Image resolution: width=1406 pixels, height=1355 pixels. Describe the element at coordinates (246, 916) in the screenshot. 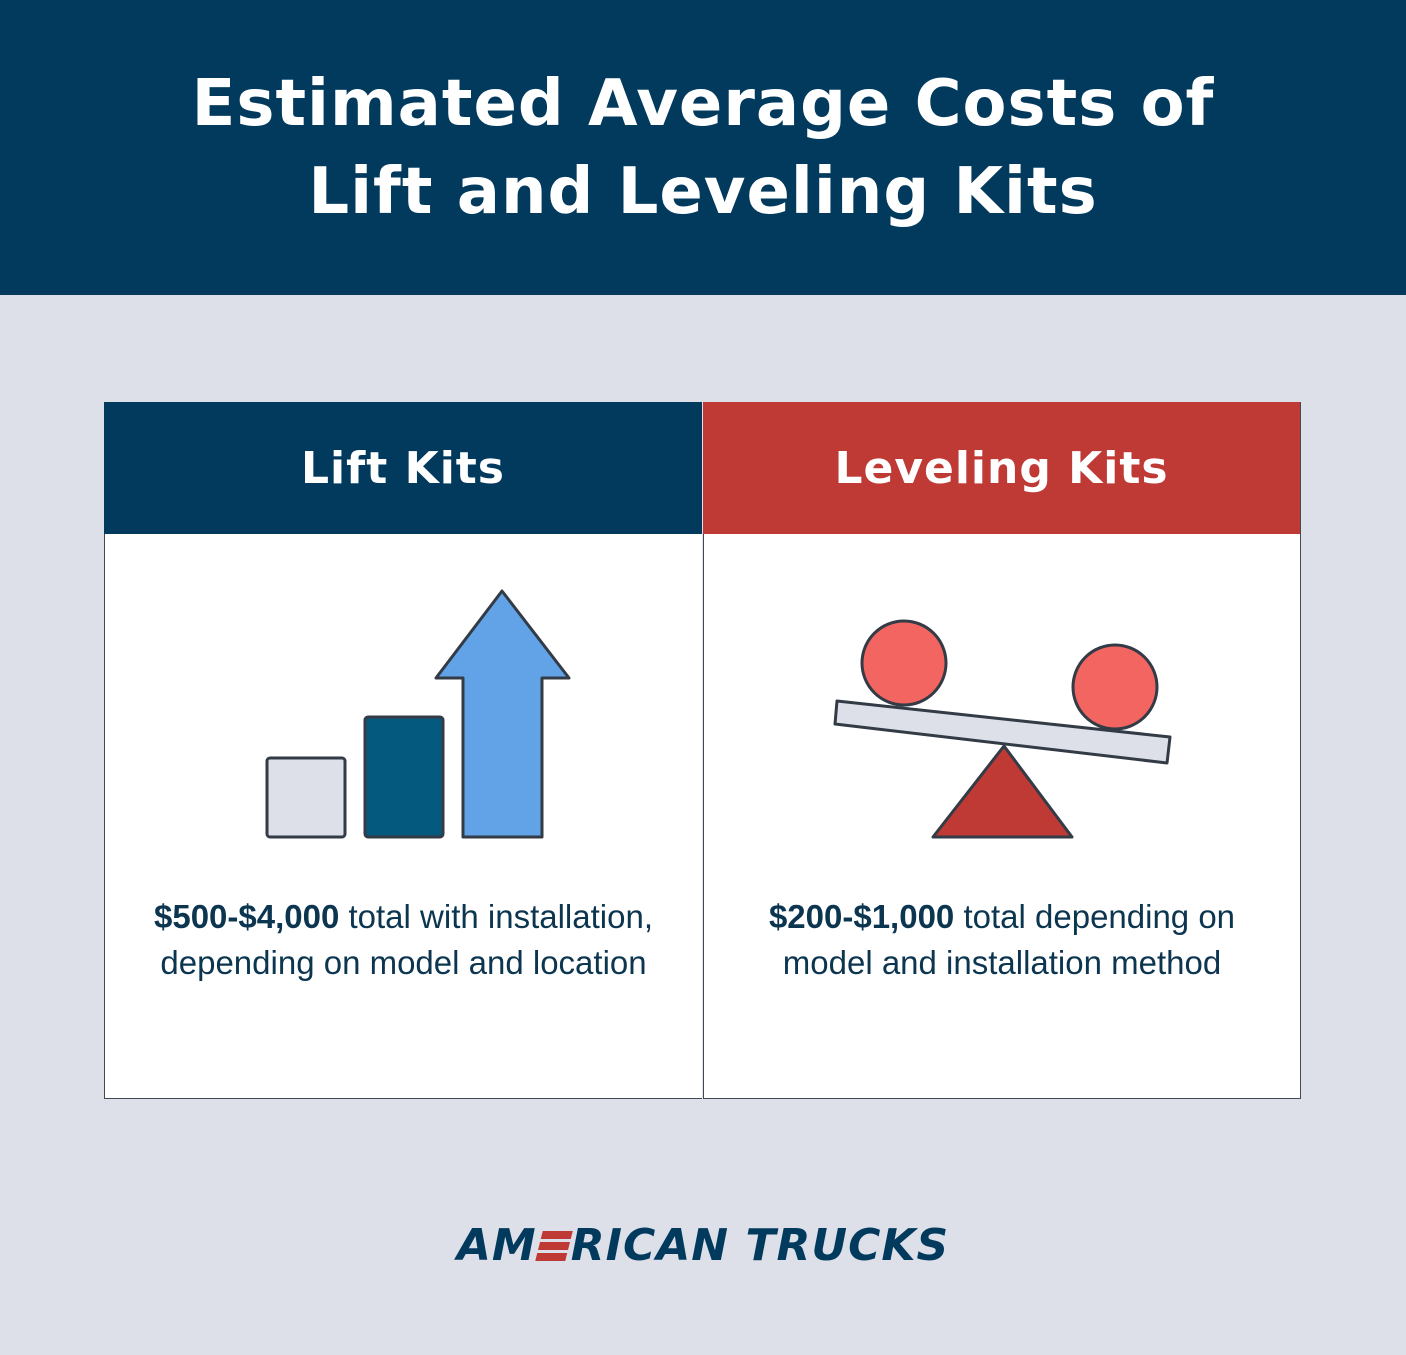

I see `lift-kits-price: $500-$4,000` at that location.